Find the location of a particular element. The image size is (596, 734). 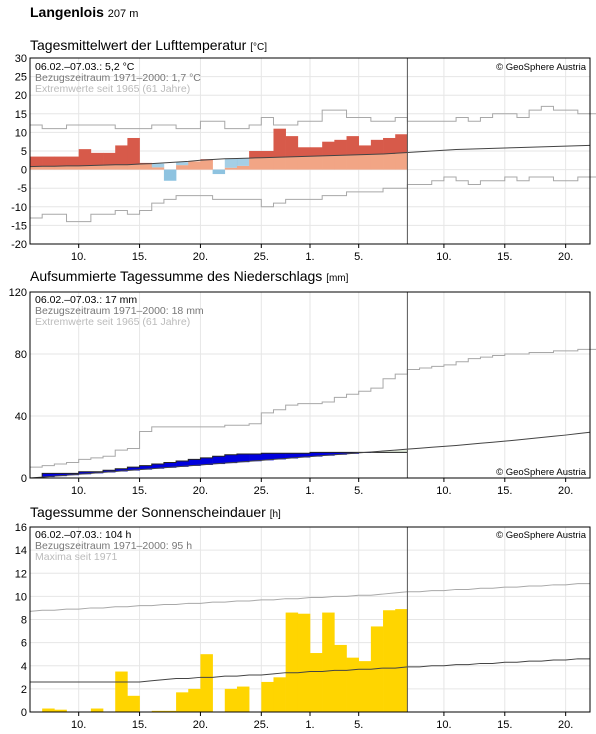

y-tick-label: 2 is located at coordinates (24, 690).